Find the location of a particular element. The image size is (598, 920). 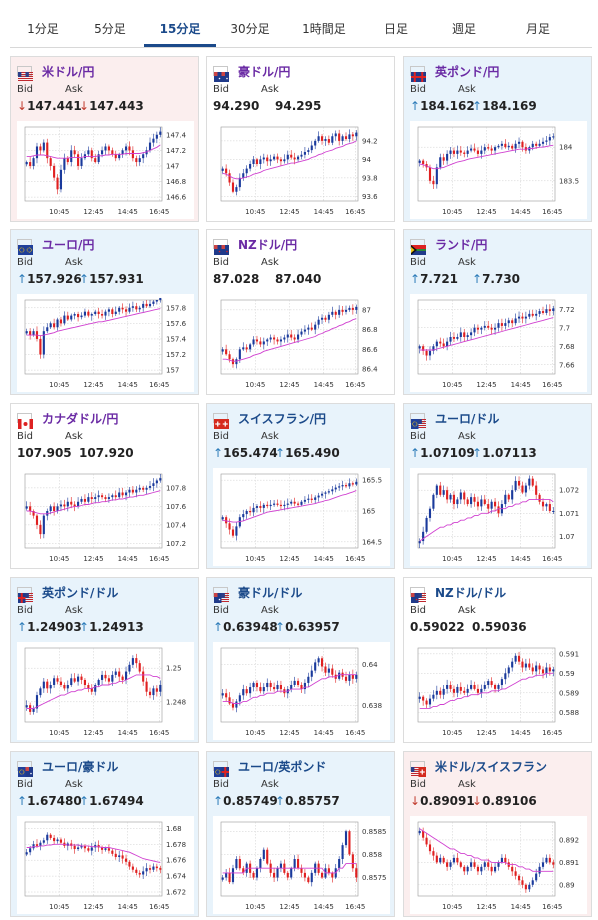

bid-price: ↑7.721 is located at coordinates (434, 279).